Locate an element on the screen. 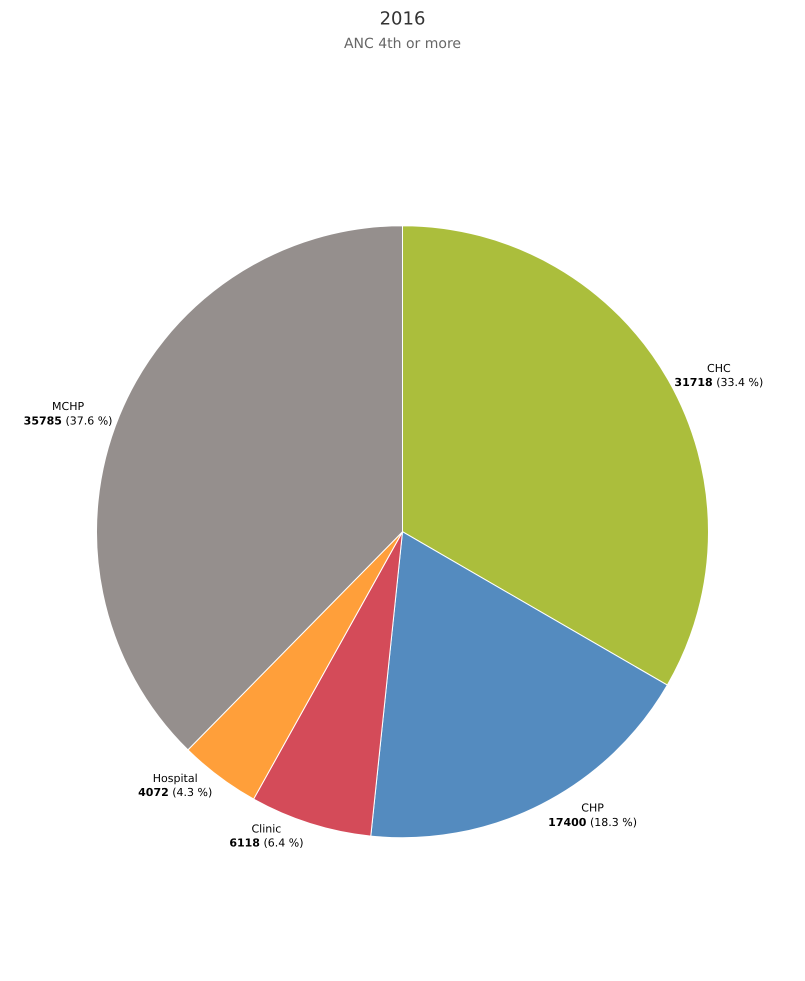 This screenshot has width=805, height=981. slice-label: MCHP is located at coordinates (68, 407).